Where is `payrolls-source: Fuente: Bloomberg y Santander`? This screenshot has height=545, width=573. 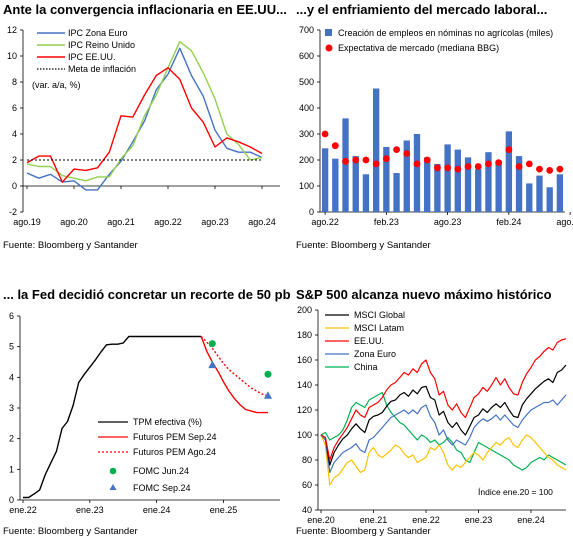 payrolls-source: Fuente: Bloomberg y Santander is located at coordinates (363, 245).